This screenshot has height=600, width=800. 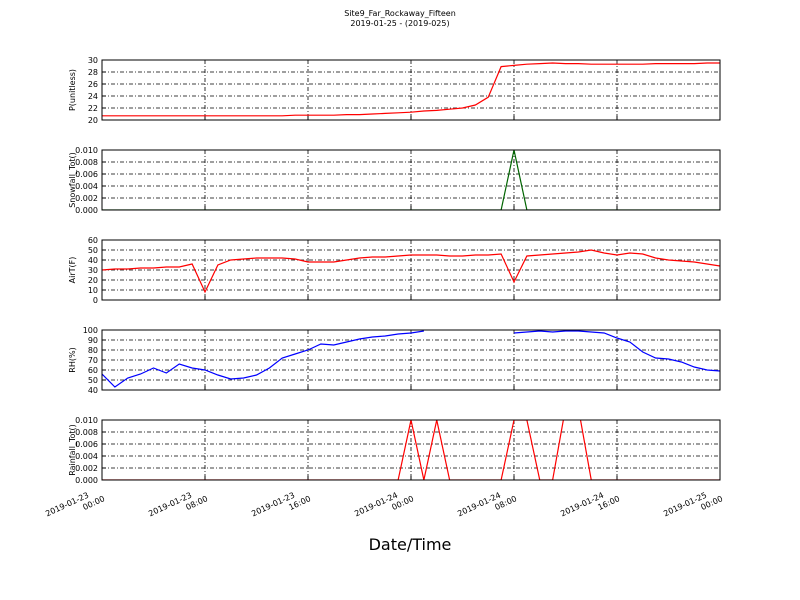 What do you see at coordinates (93, 108) in the screenshot?
I see `y-tick-label: 22` at bounding box center [93, 108].